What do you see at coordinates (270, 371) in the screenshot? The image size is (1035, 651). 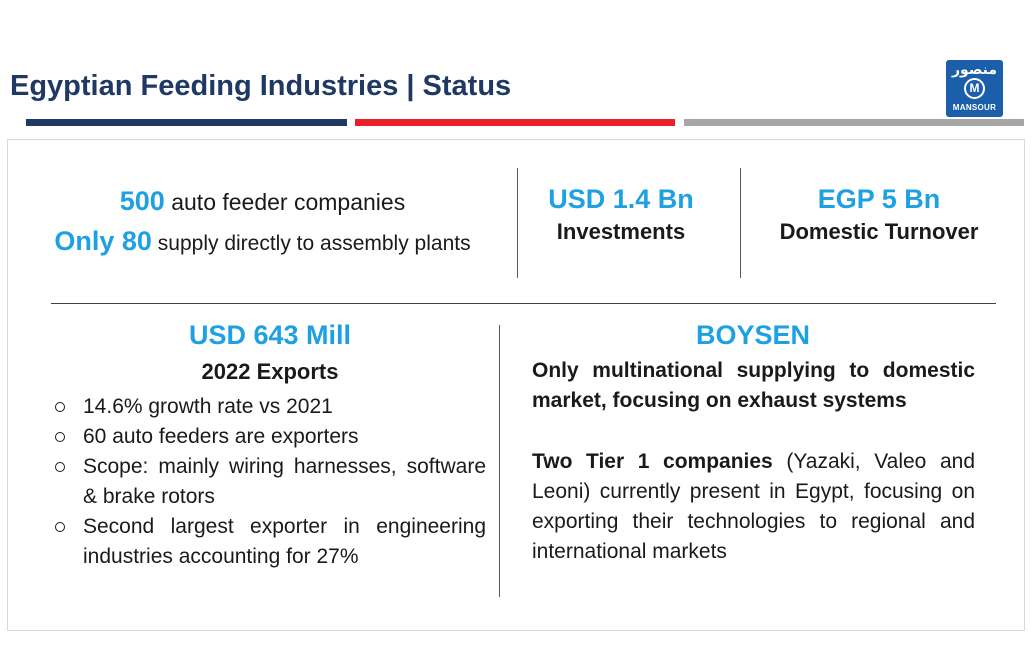 I see `exports-label: 2022 Exports` at bounding box center [270, 371].